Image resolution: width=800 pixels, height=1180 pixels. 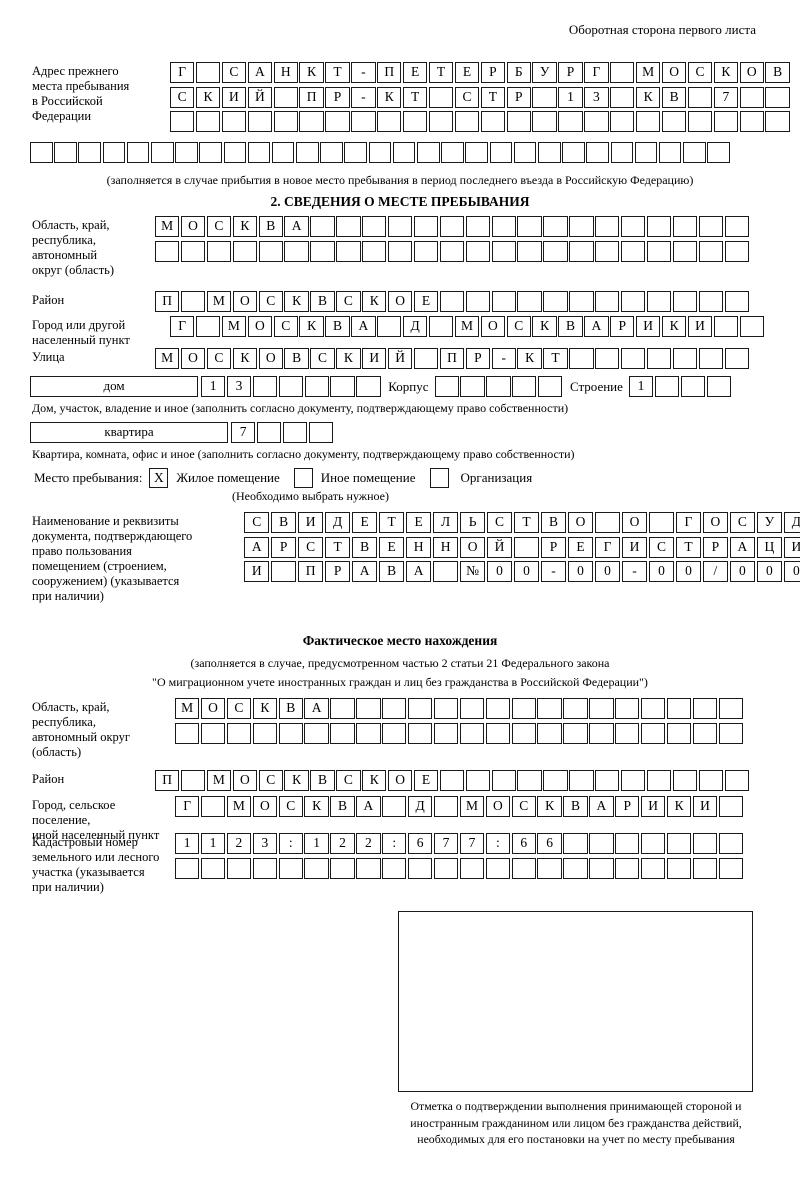 I want to click on char-cell: 0, so click(x=661, y=572).